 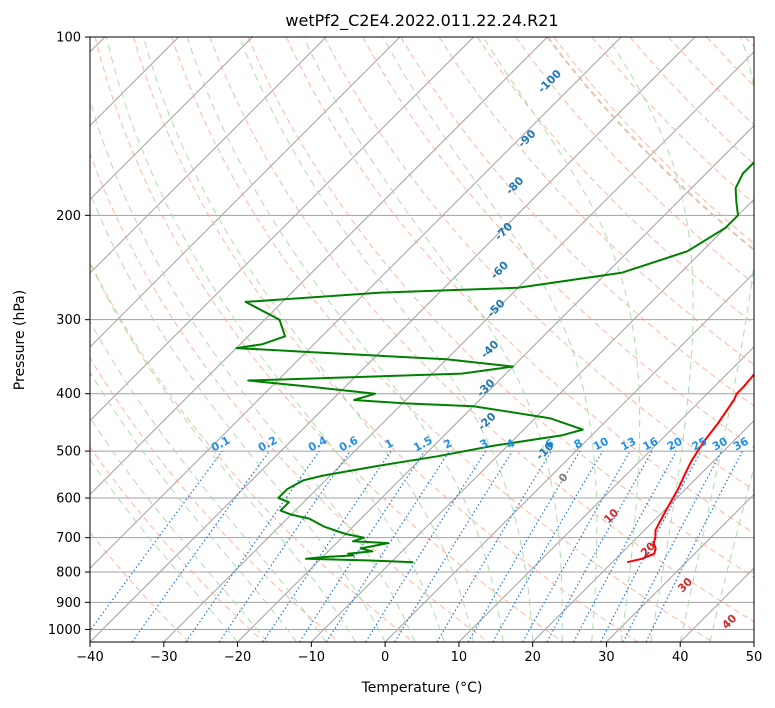 What do you see at coordinates (606, 657) in the screenshot?
I see `x-tick-label: 30` at bounding box center [606, 657].